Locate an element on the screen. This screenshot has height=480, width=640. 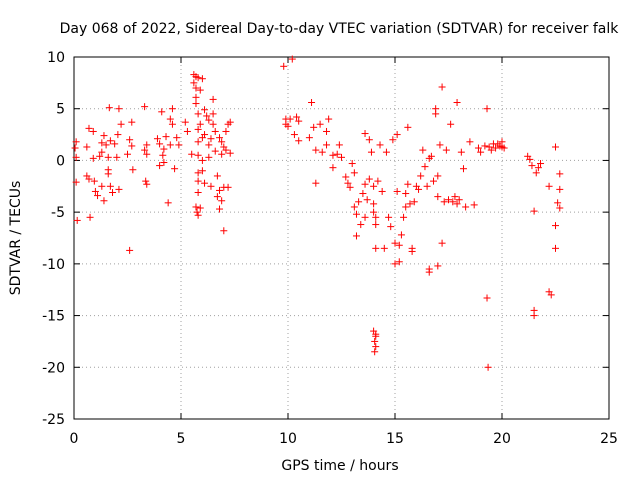
y-tick-label: 10 is located at coordinates (56, 58).